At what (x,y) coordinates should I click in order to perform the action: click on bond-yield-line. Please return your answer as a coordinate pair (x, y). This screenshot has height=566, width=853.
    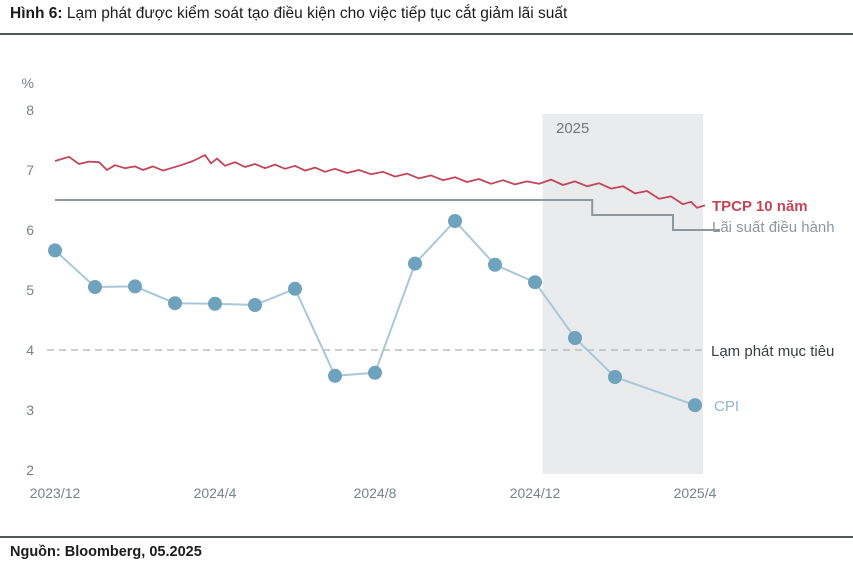
    Looking at the image, I should click on (380, 181).